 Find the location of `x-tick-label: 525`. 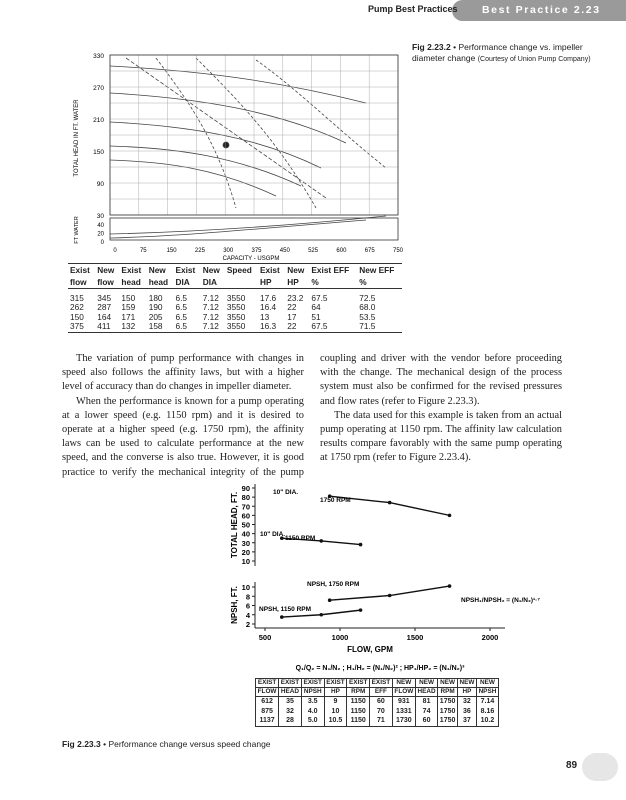

x-tick-label: 525 is located at coordinates (313, 251).